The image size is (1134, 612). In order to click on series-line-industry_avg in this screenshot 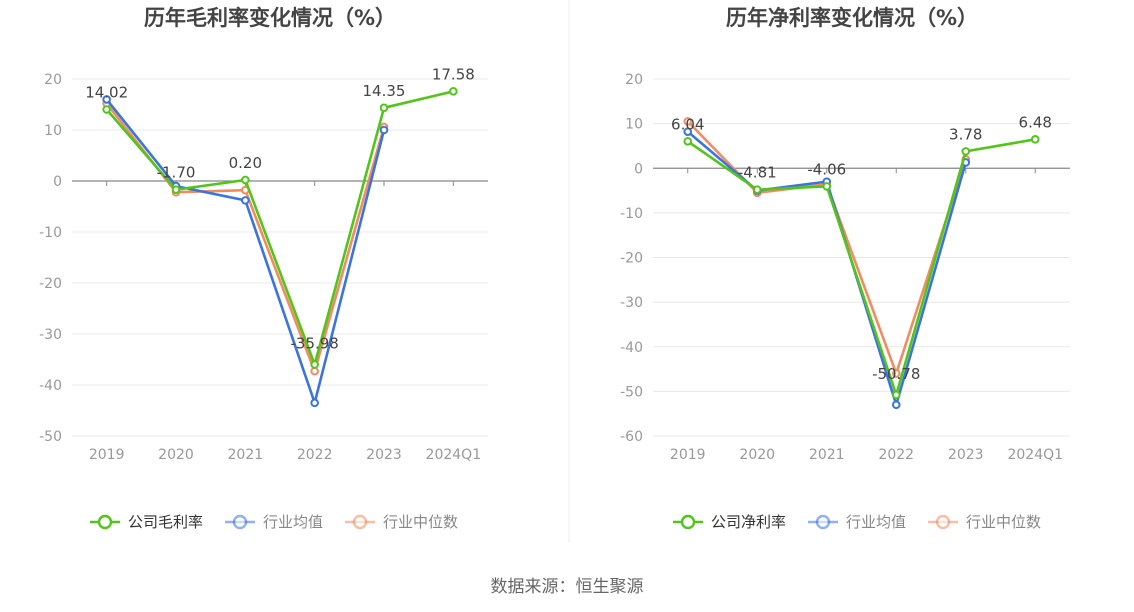, I will do `click(245, 251)`.